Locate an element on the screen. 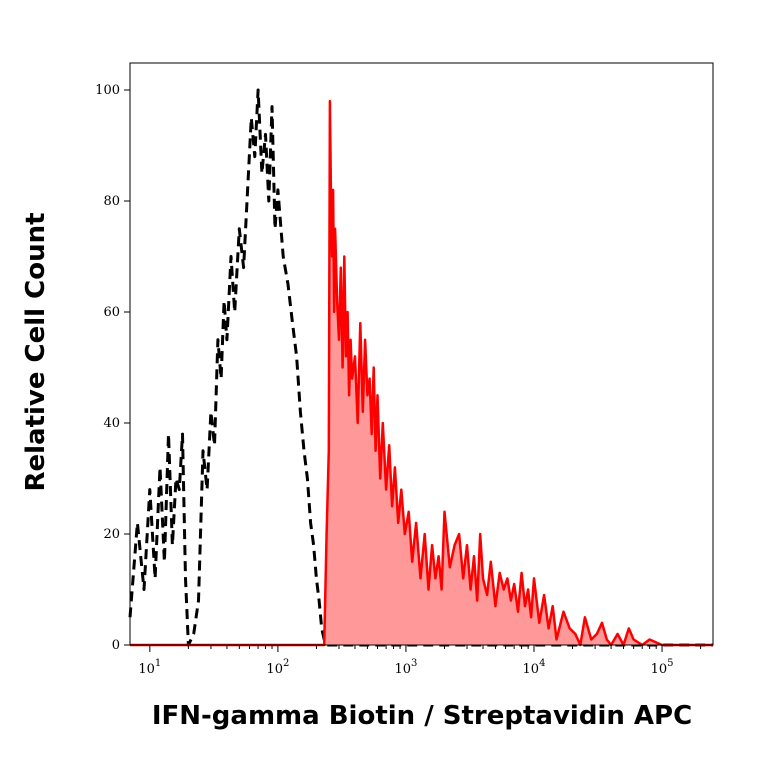 The image size is (764, 764). y-tick-label-100: 100 is located at coordinates (107, 90).